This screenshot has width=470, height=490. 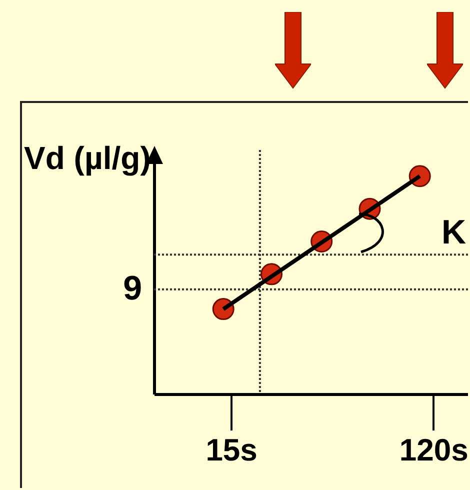 What do you see at coordinates (433, 450) in the screenshot?
I see `x-tick-label: 120s` at bounding box center [433, 450].